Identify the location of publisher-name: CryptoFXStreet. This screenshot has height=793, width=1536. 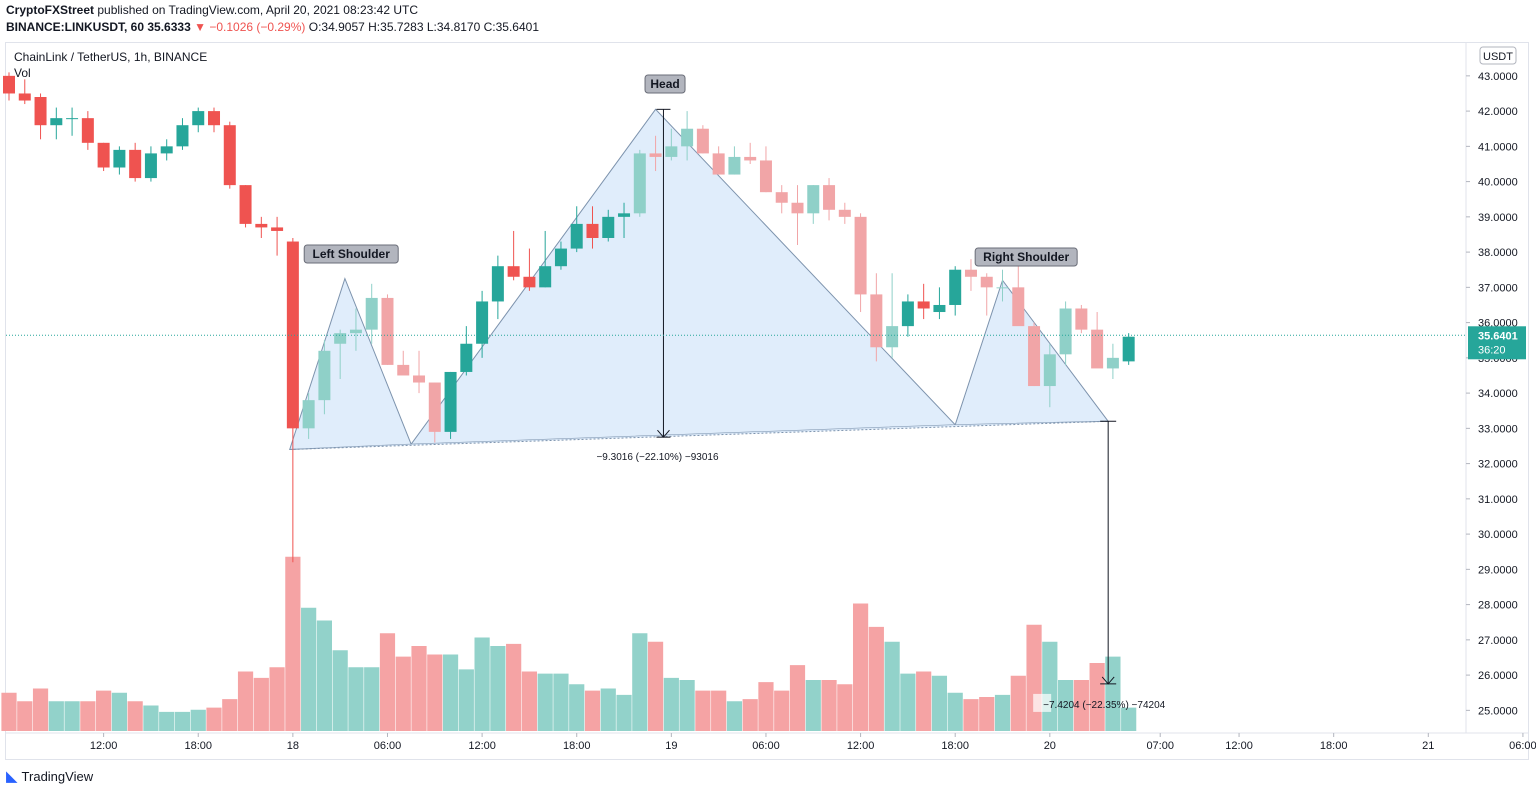
(50, 10).